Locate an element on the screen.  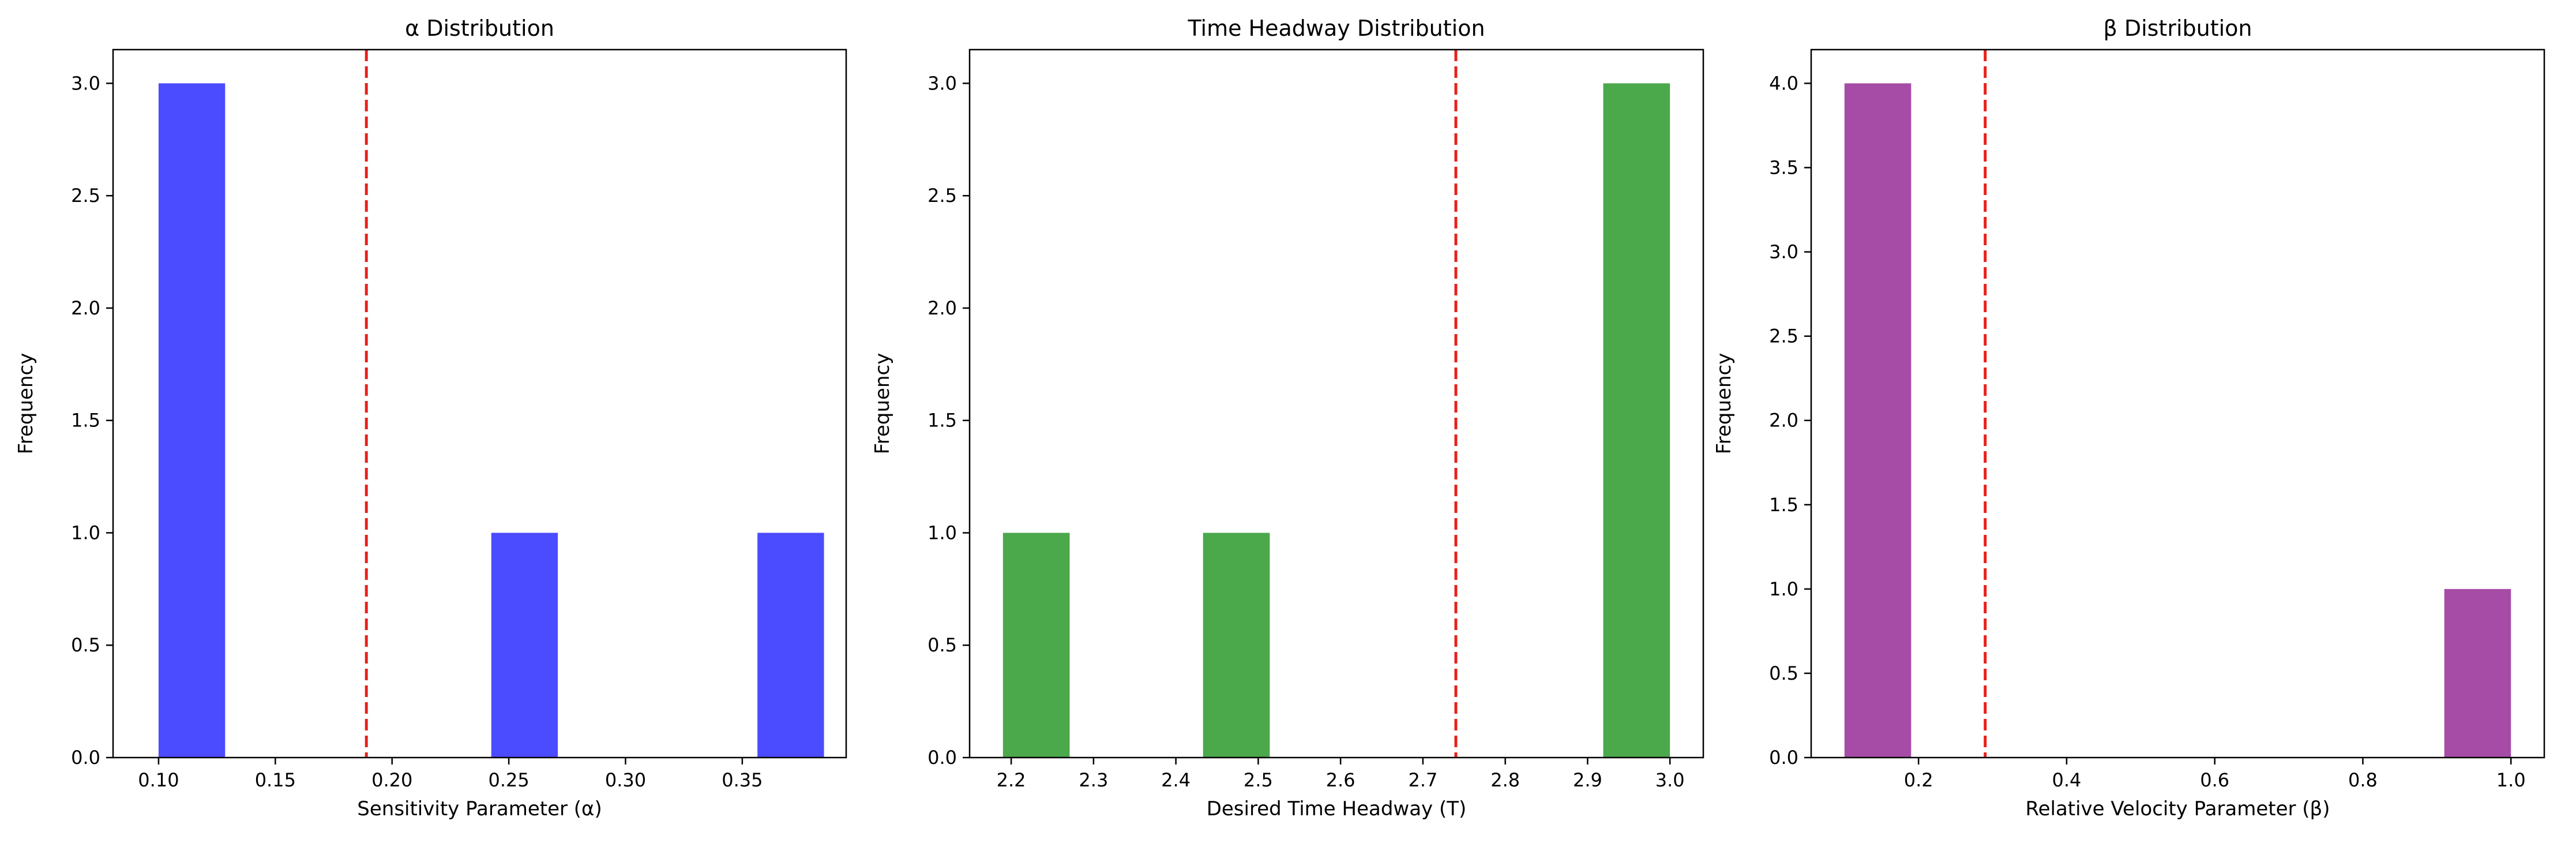
chart-title: β Distribution is located at coordinates (2177, 29).